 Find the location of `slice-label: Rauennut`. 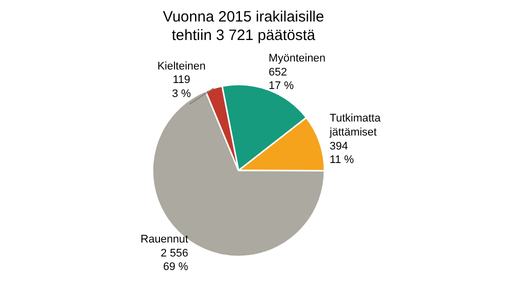

slice-label: Rauennut is located at coordinates (164, 240).